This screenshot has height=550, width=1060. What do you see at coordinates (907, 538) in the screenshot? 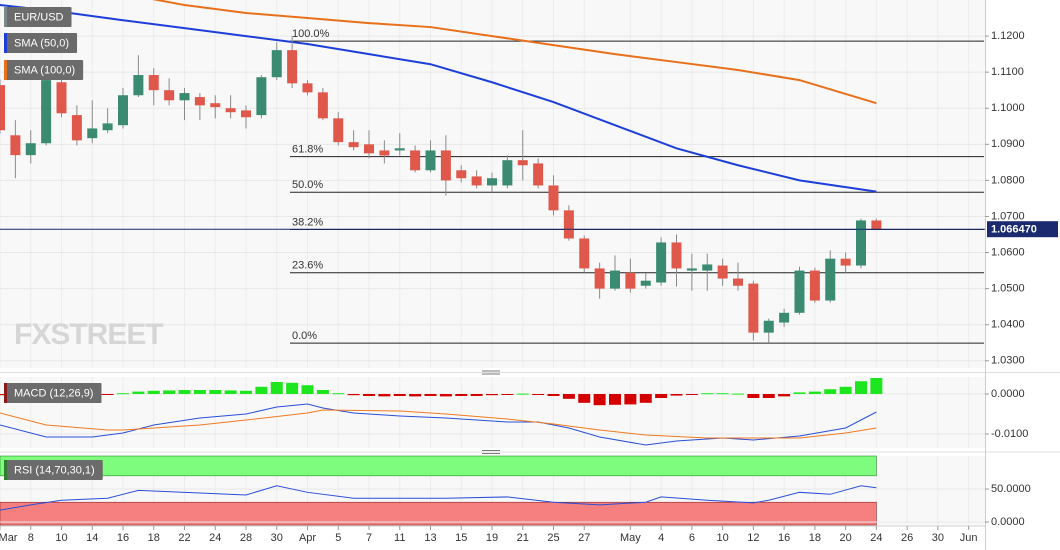
I see `x-tick-label: 26` at bounding box center [907, 538].